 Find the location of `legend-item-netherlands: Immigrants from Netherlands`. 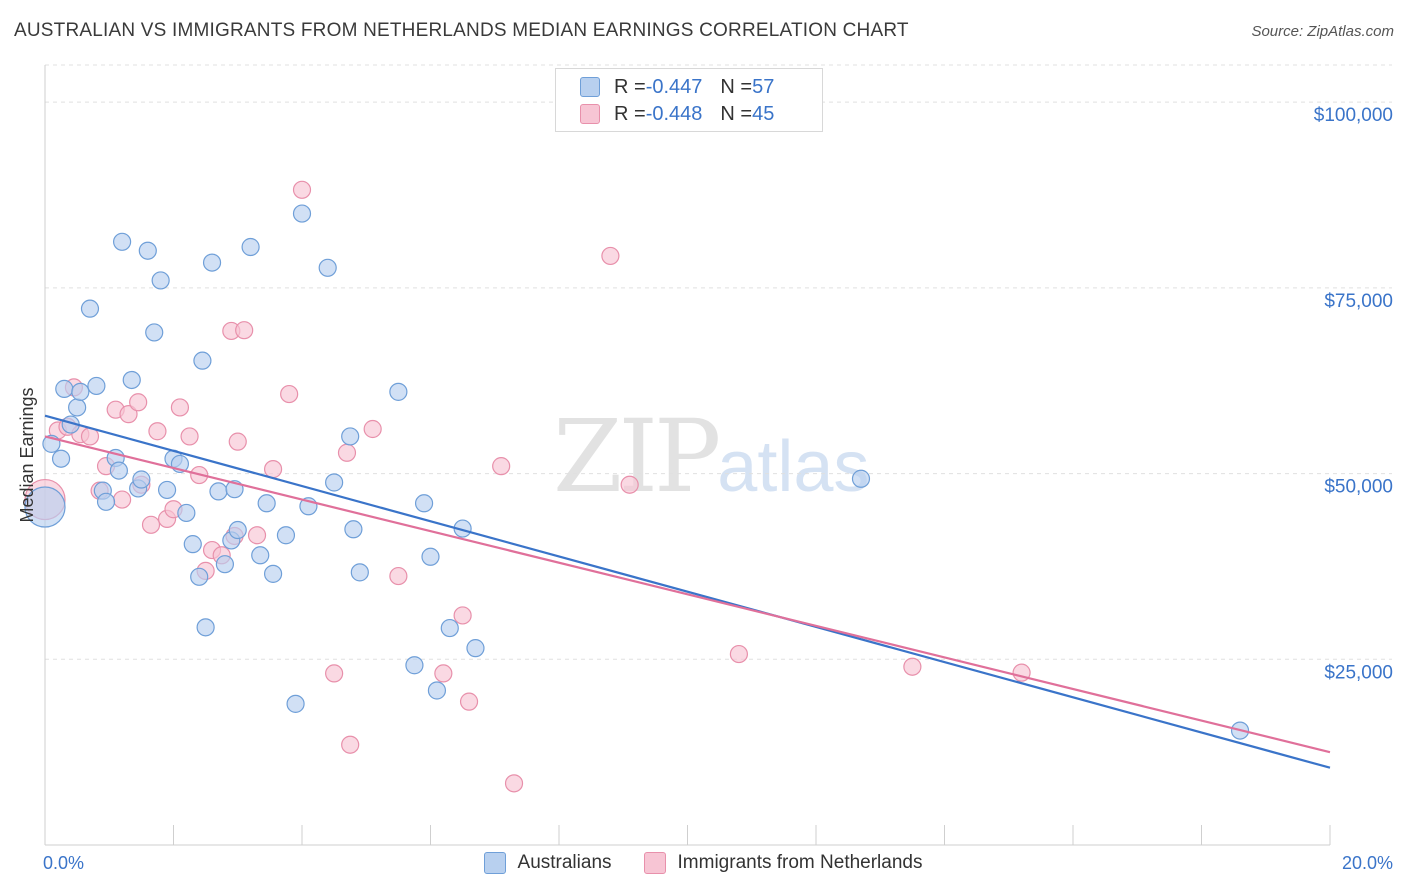

legend-item-netherlands: Immigrants from Netherlands is located at coordinates (783, 863).